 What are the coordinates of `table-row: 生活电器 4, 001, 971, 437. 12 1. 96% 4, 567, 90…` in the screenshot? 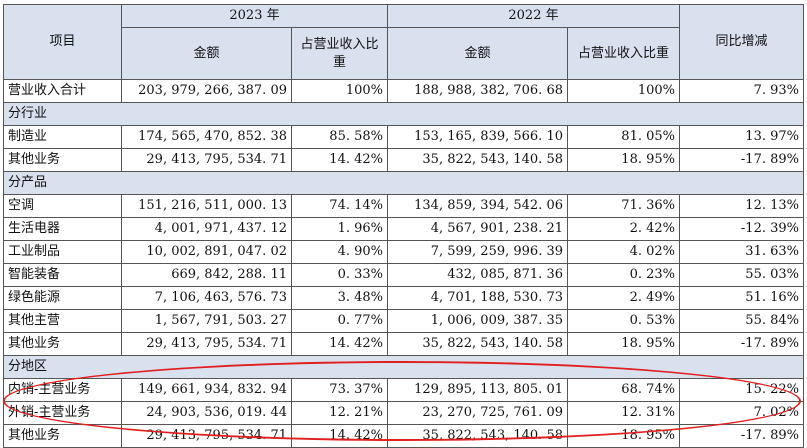 It's located at (403, 229).